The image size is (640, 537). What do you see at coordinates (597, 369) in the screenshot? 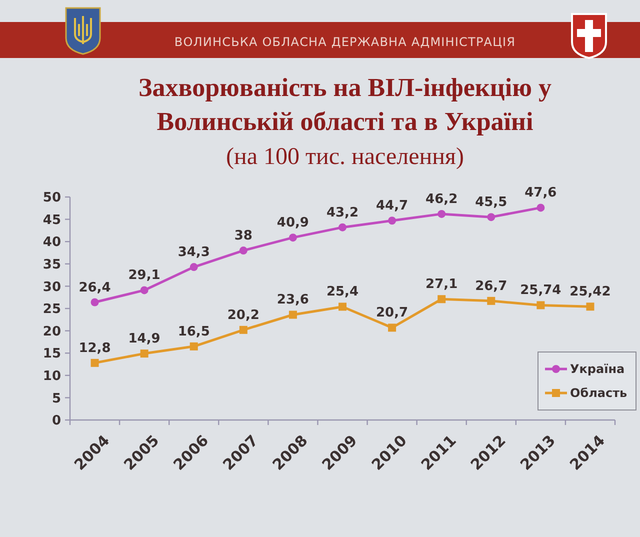
I see `legend-label: Україна` at bounding box center [597, 369].